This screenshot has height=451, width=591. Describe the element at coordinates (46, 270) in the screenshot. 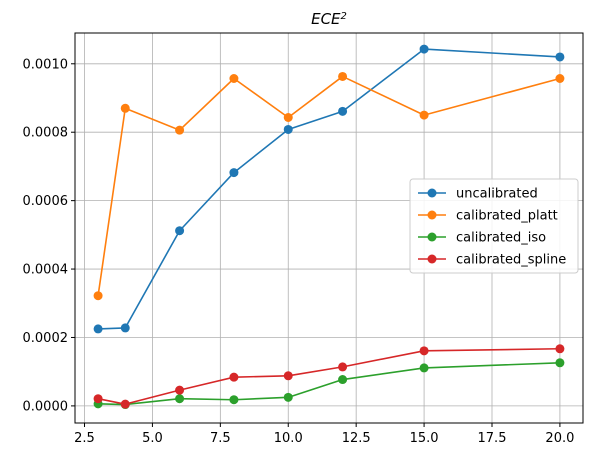

I see `y-tick-label: 0.0004` at that location.